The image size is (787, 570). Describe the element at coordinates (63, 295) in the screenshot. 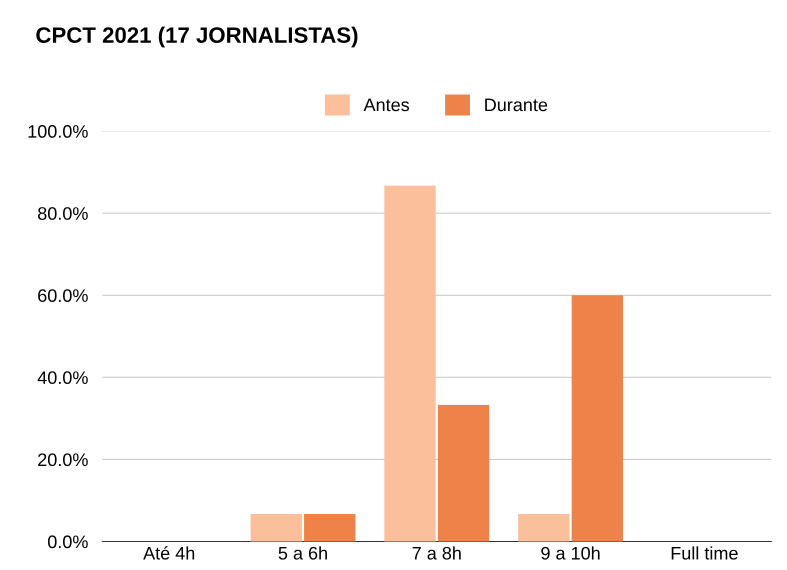

I see `y-tick-label: 60.0%` at that location.